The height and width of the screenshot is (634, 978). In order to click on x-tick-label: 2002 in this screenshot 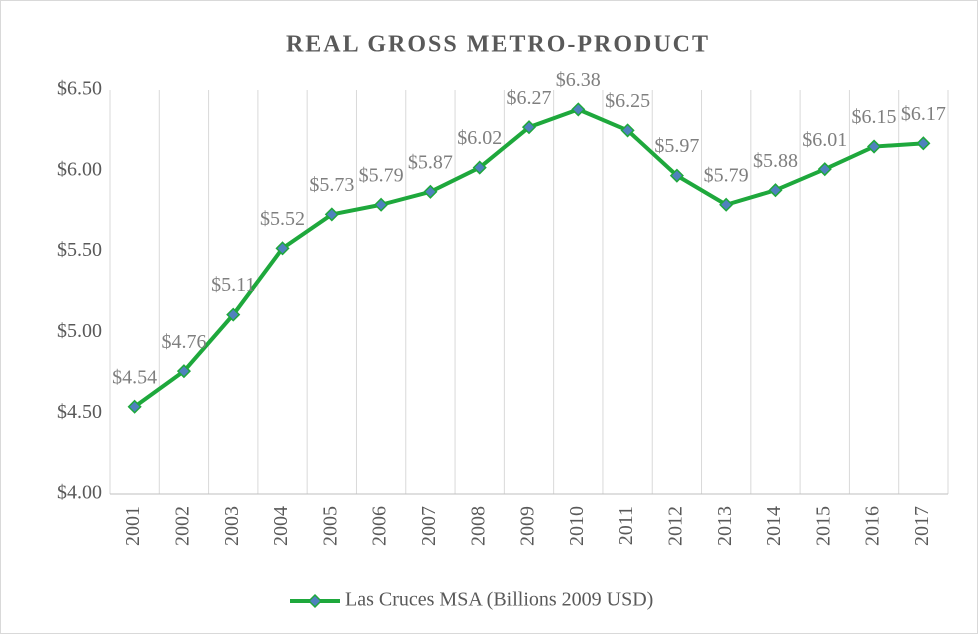, I will do `click(183, 526)`.